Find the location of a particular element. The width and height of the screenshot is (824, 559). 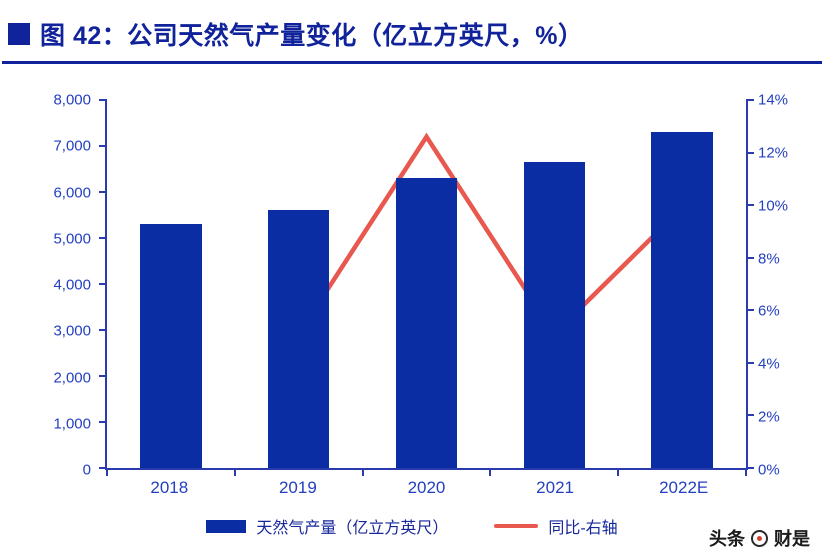

bar-2021 is located at coordinates (554, 315).